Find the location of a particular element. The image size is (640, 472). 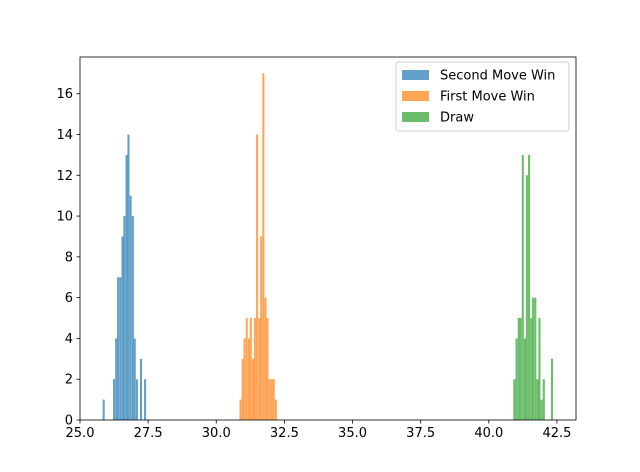

x-tick-label: 37.5 is located at coordinates (420, 433).